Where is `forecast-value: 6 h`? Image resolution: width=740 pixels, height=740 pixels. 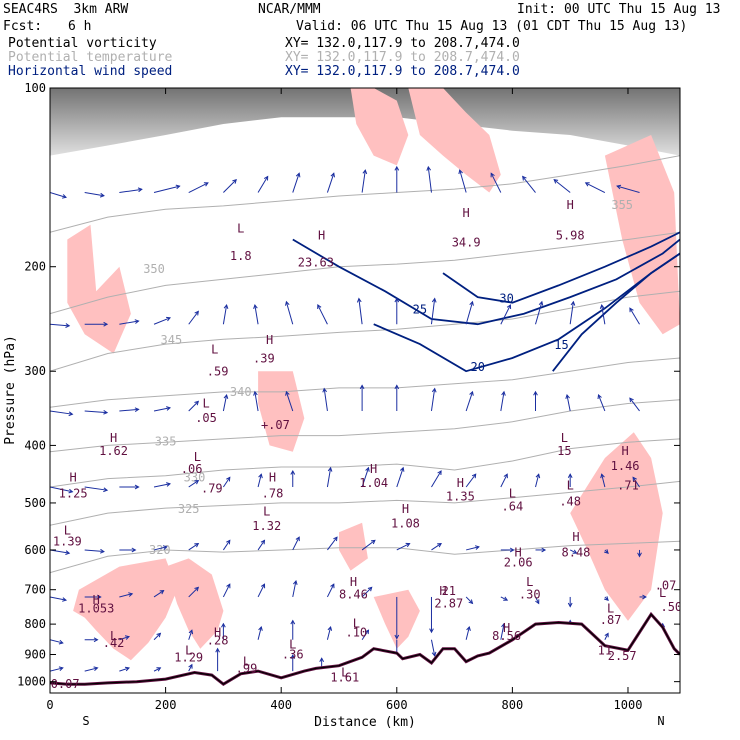
forecast-value: 6 h is located at coordinates (80, 26).